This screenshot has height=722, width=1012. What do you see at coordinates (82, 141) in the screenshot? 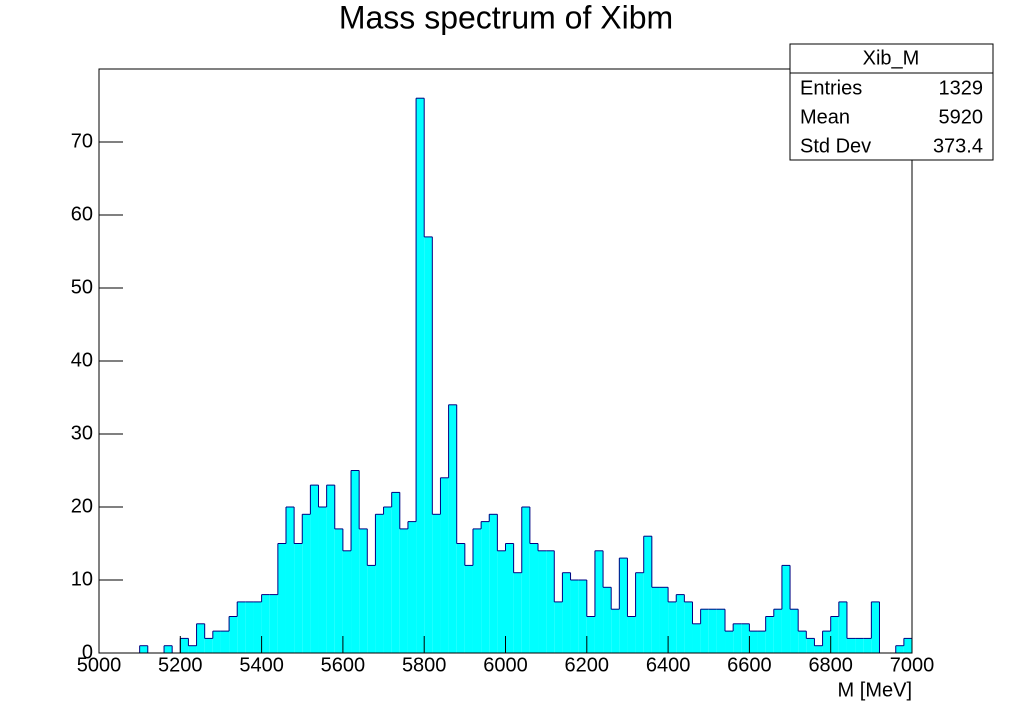
I see `y-tick-label: 70` at bounding box center [82, 141].